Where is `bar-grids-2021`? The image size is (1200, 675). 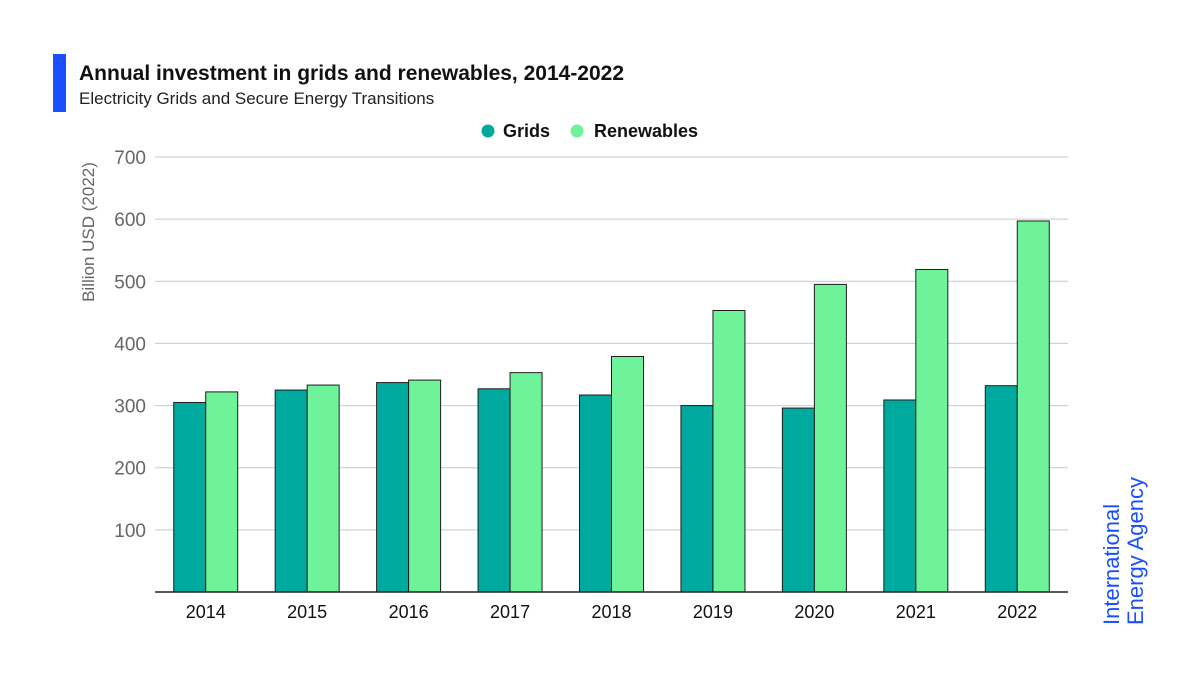 bar-grids-2021 is located at coordinates (900, 496).